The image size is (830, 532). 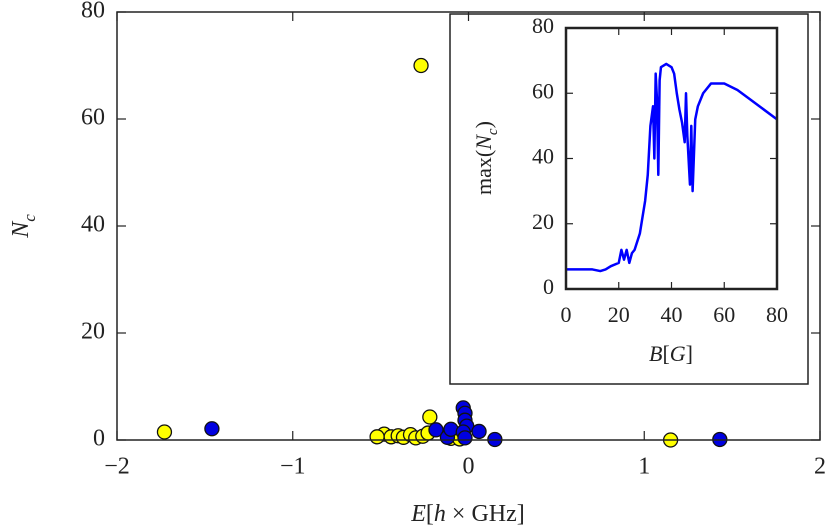 What do you see at coordinates (689, 353) in the screenshot?
I see `xlabel-part: ]` at bounding box center [689, 353].